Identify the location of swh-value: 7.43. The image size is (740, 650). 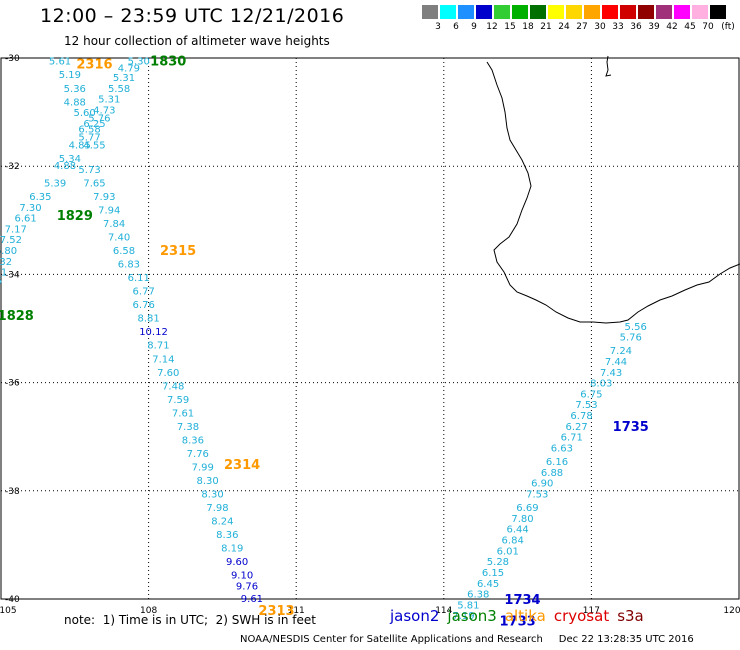
(611, 373).